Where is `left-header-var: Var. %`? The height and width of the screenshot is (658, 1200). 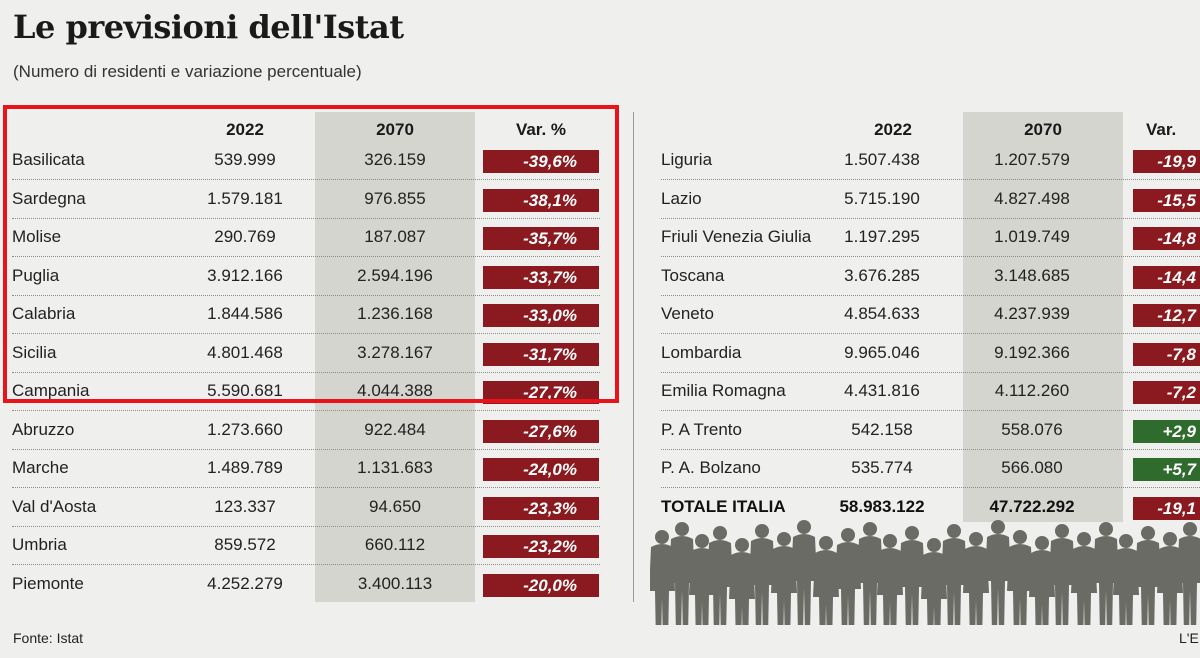 left-header-var: Var. % is located at coordinates (541, 129).